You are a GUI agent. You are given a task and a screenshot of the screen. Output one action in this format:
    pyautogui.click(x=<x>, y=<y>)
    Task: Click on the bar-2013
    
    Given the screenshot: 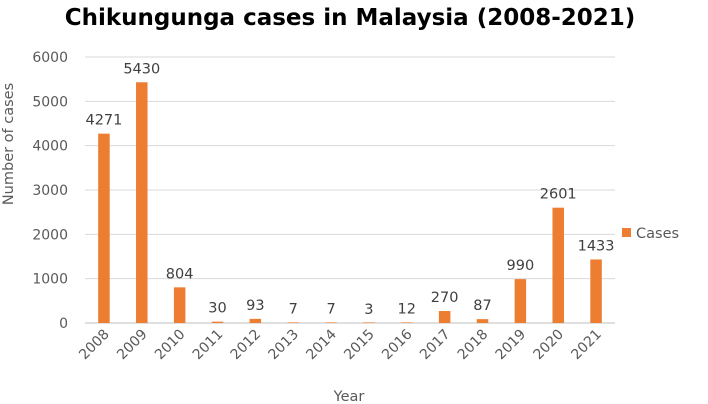 What is the action you would take?
    pyautogui.click(x=293, y=322)
    